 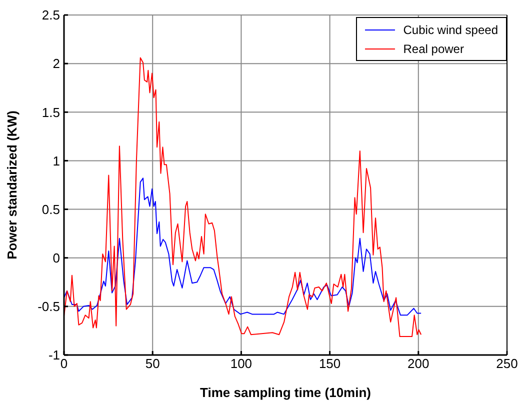 What do you see at coordinates (285, 392) in the screenshot?
I see `x-axis-title: Time sampling time (10min)` at bounding box center [285, 392].